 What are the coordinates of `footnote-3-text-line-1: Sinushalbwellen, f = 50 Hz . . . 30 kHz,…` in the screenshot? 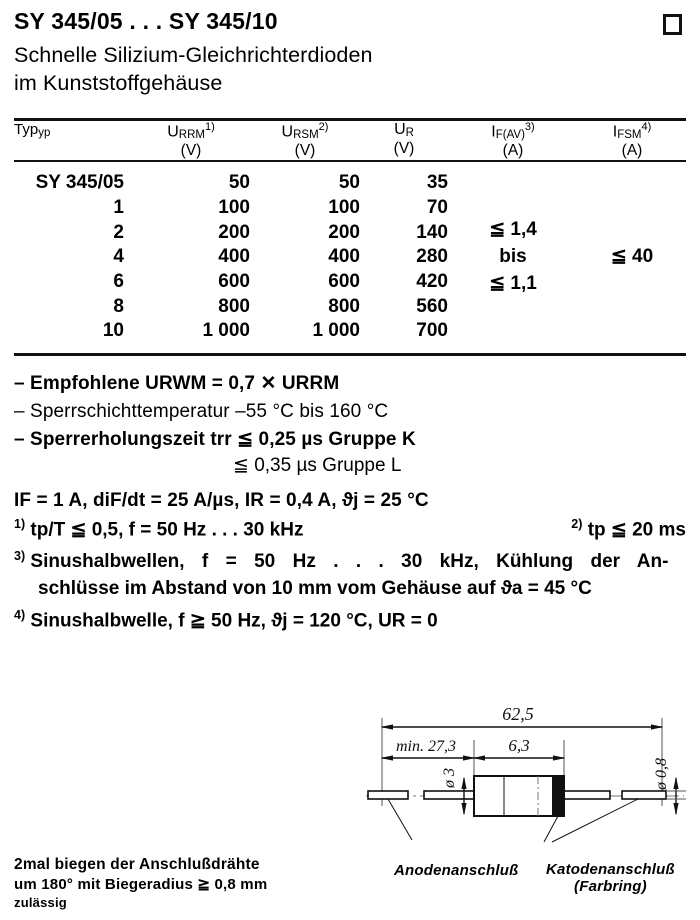 It's located at (349, 562).